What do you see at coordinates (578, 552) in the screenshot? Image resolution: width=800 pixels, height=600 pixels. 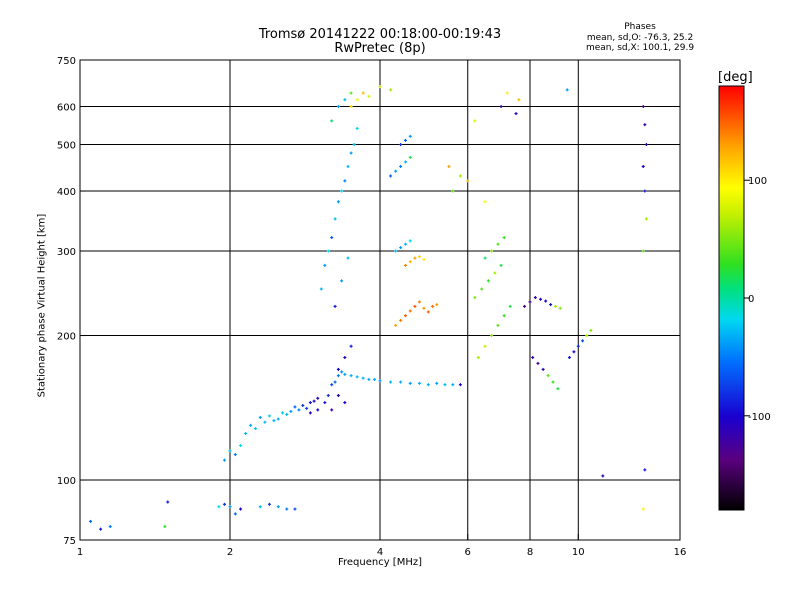 I see `x-tick-label: 10` at bounding box center [578, 552].